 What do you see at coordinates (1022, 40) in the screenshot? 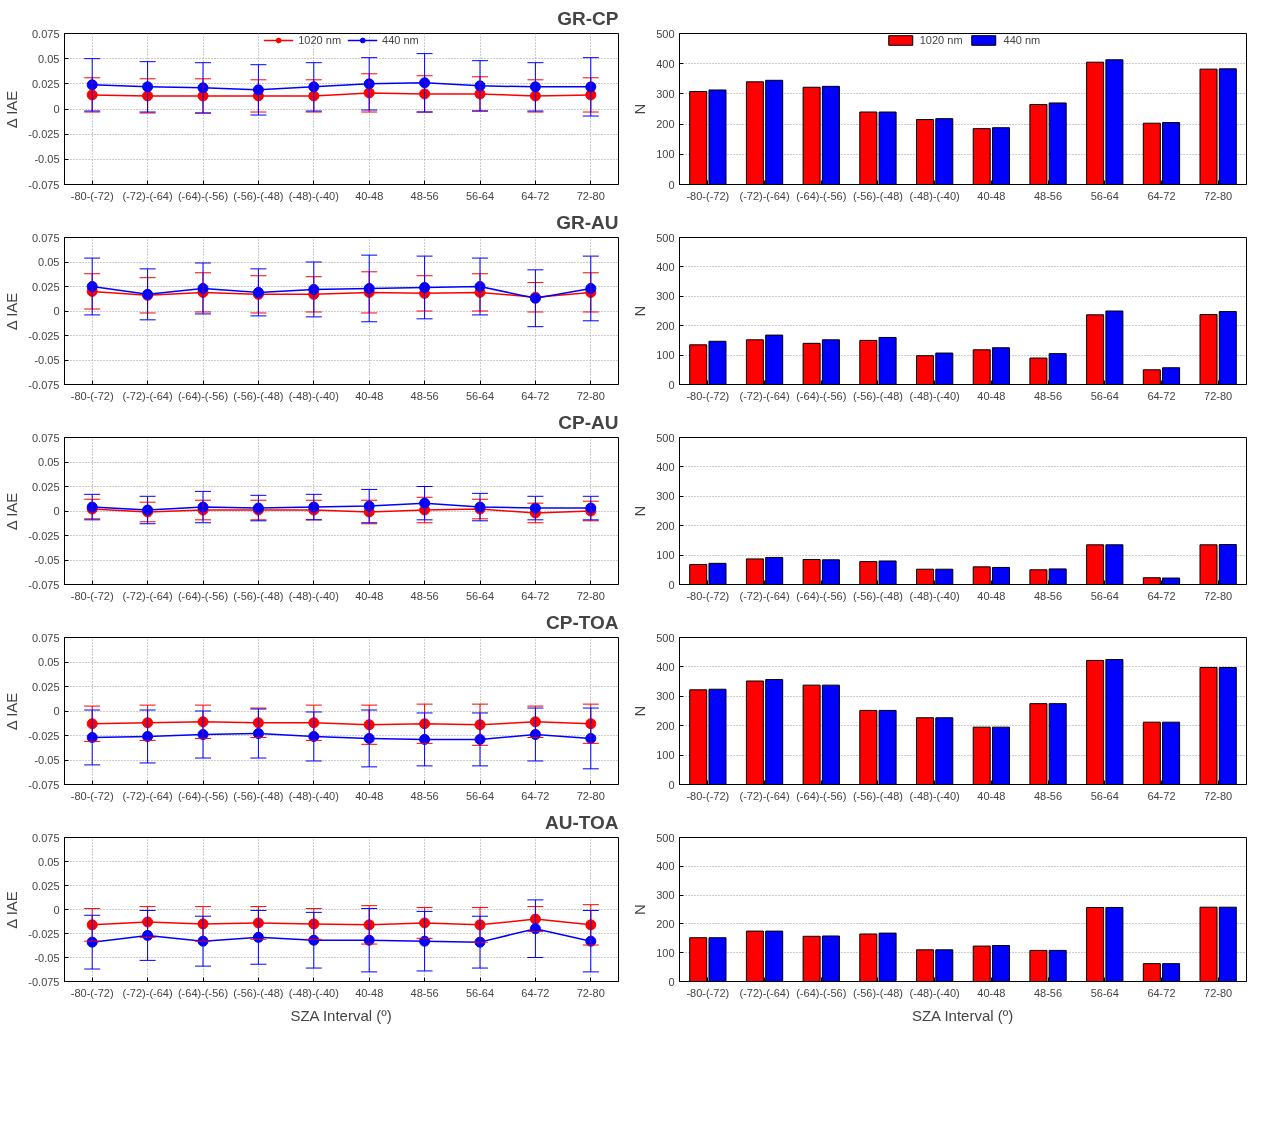
I see `legend-label: 440 nm` at bounding box center [1022, 40].